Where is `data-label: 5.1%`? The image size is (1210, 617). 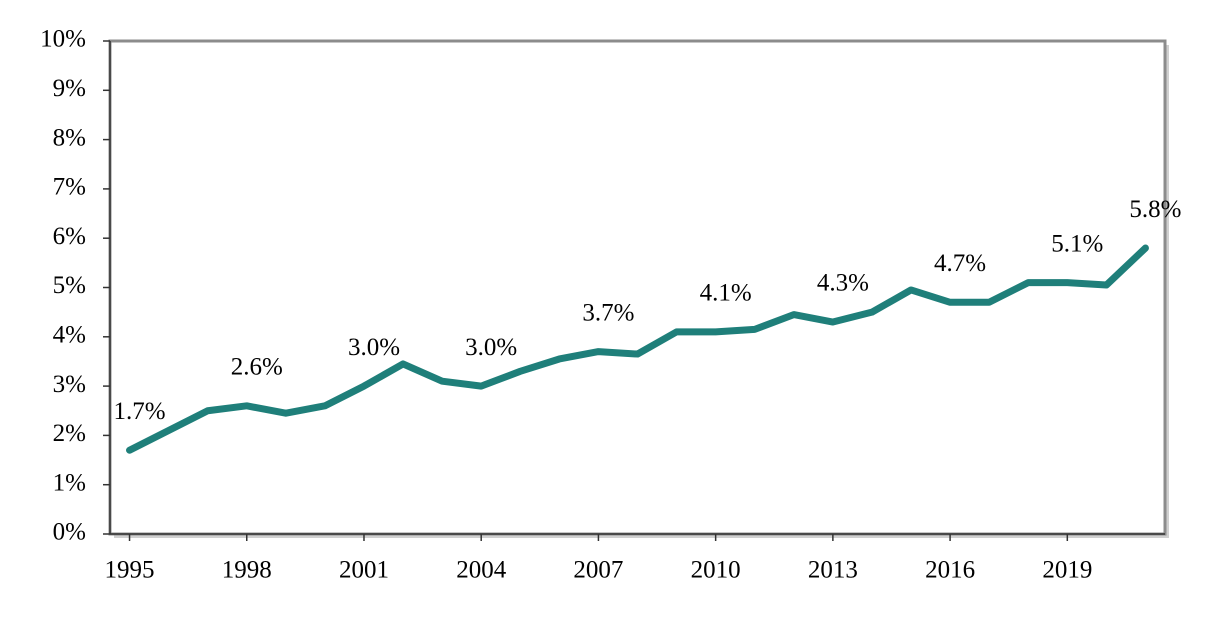 data-label: 5.1% is located at coordinates (1077, 243).